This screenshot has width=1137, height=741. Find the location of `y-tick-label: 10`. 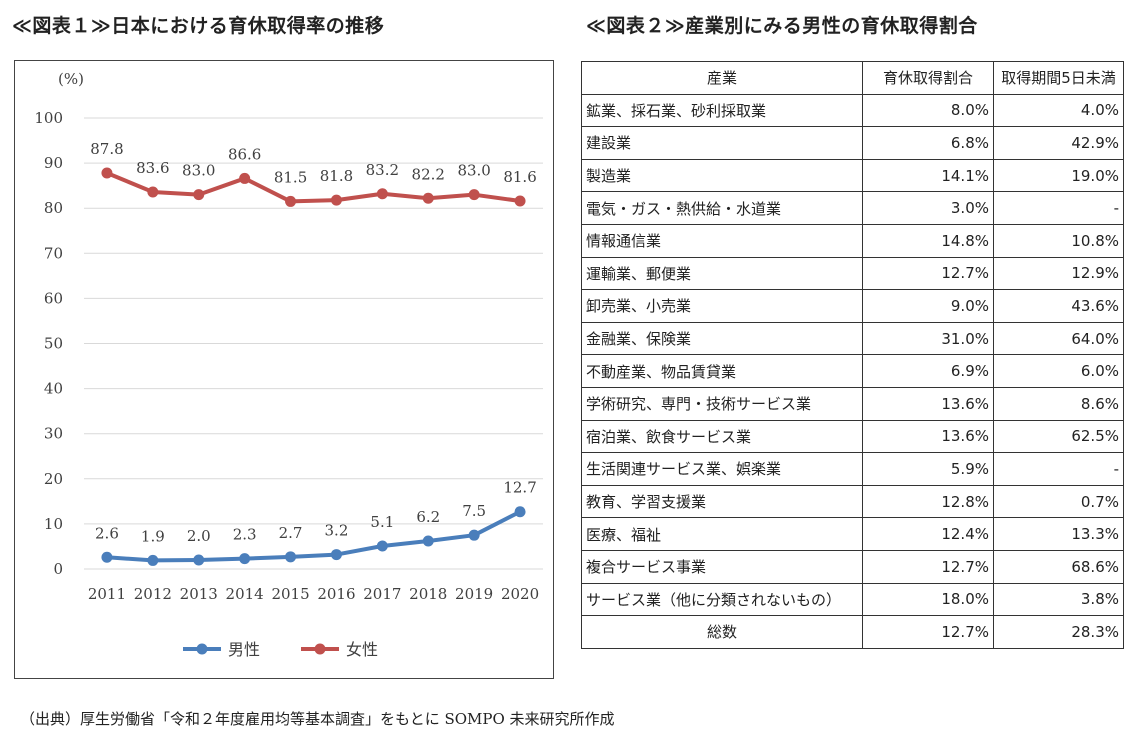

y-tick-label: 10 is located at coordinates (53, 524).